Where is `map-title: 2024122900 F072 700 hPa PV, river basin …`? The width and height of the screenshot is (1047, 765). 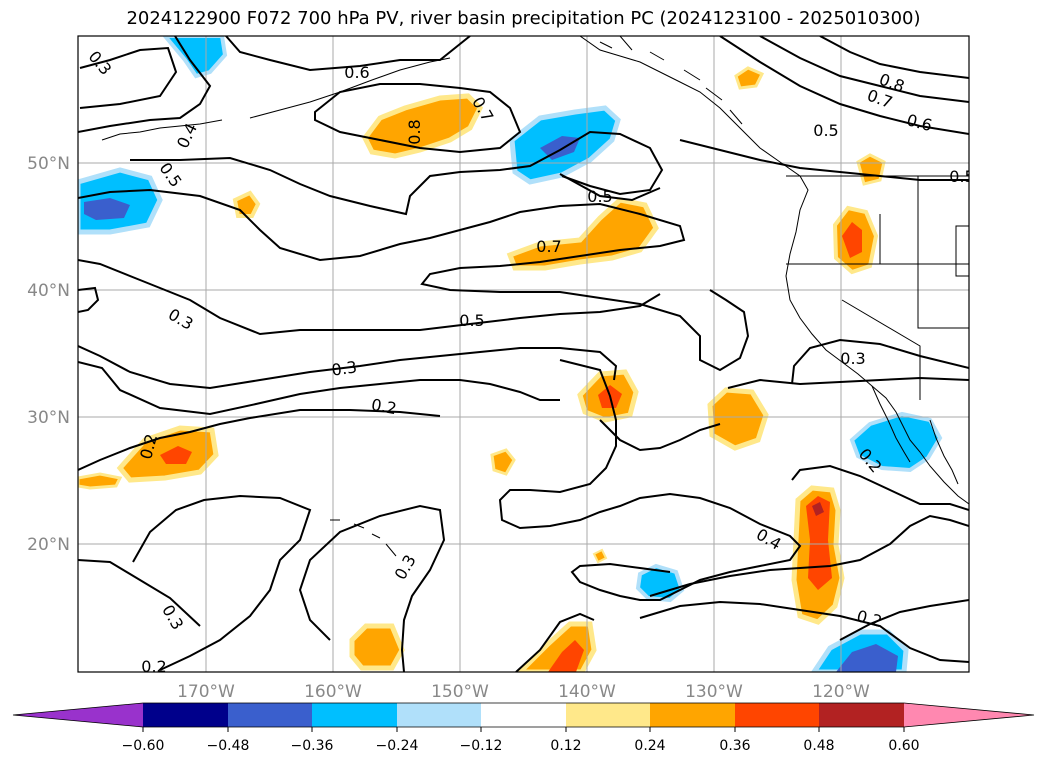 map-title: 2024122900 F072 700 hPa PV, river basin … is located at coordinates (523, 18).